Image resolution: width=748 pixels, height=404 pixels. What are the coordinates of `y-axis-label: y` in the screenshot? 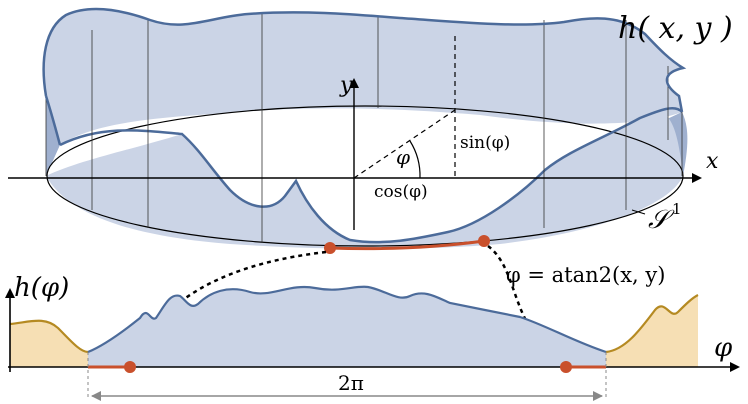 It's located at (346, 85).